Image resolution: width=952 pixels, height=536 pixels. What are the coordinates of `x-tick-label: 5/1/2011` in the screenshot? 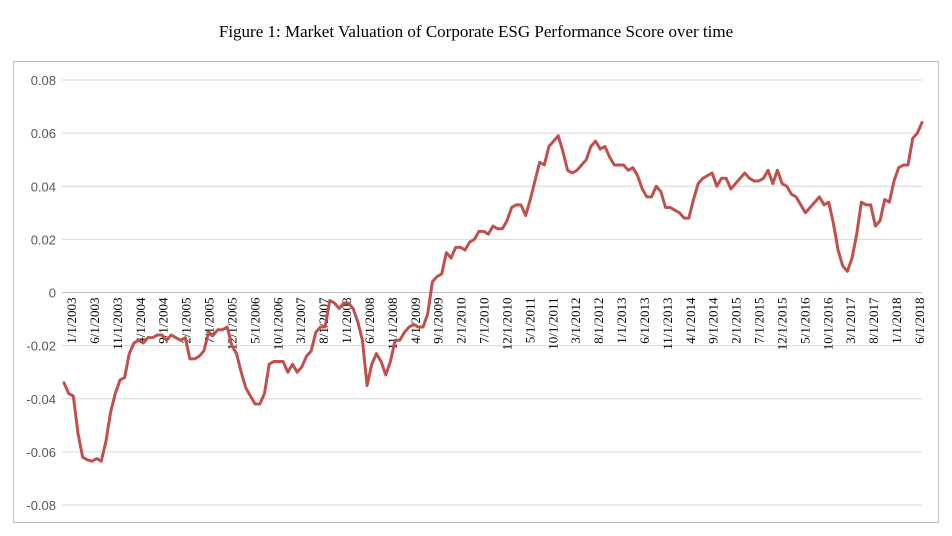 It's located at (529, 321).